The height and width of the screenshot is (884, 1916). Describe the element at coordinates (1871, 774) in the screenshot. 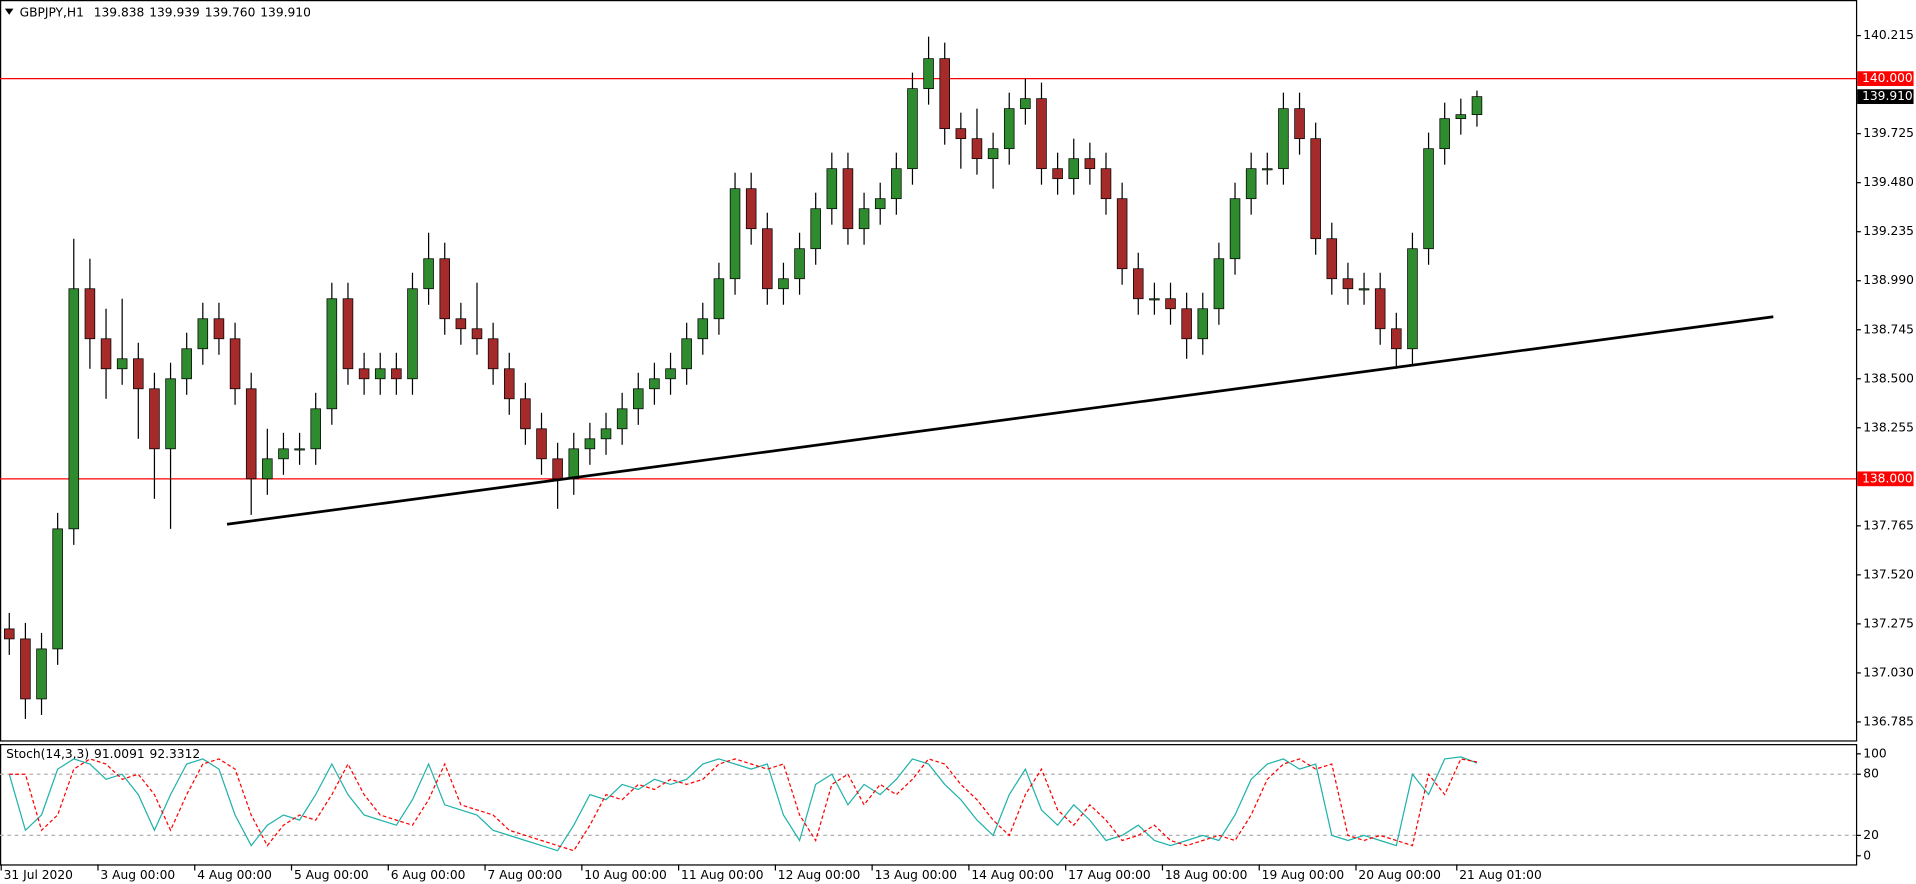

I see `y-tick-label: 80` at that location.